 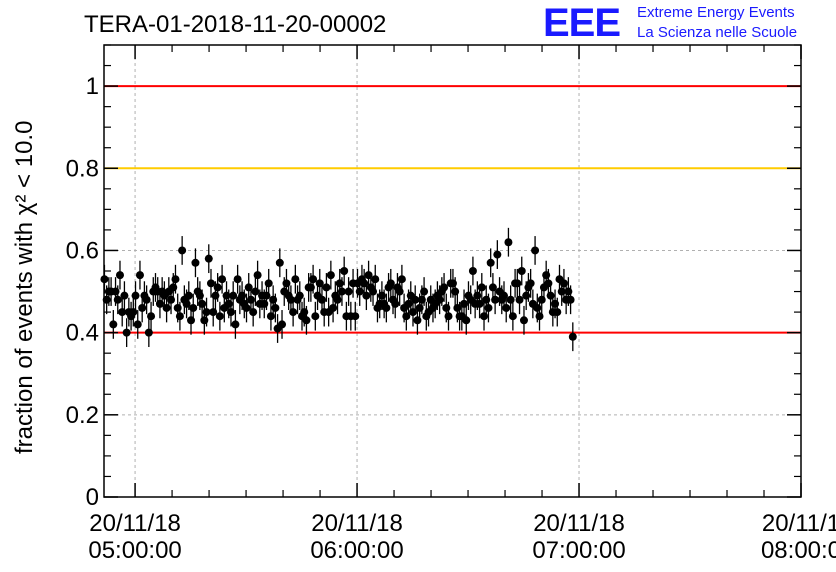 I want to click on y-tick-label: 0.8, so click(x=82, y=168).